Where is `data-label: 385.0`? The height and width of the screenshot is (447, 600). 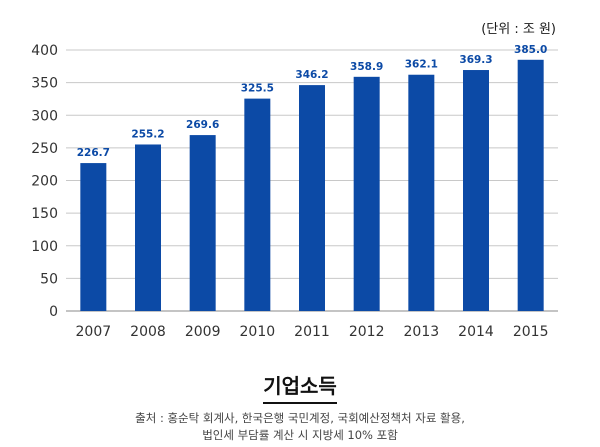 data-label: 385.0 is located at coordinates (530, 50).